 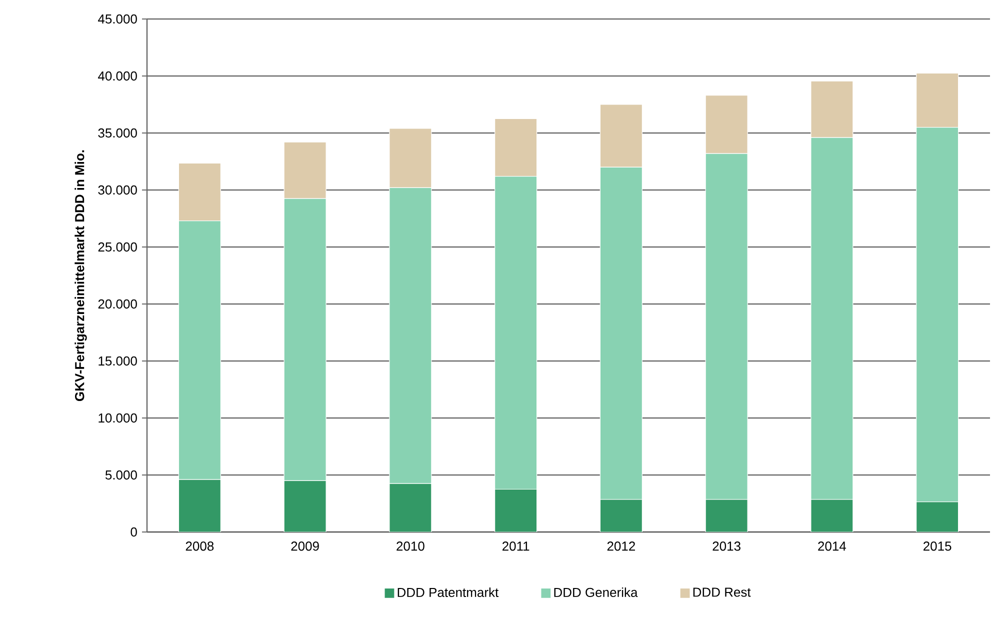 What do you see at coordinates (305, 546) in the screenshot?
I see `x-tick-label: 2009` at bounding box center [305, 546].